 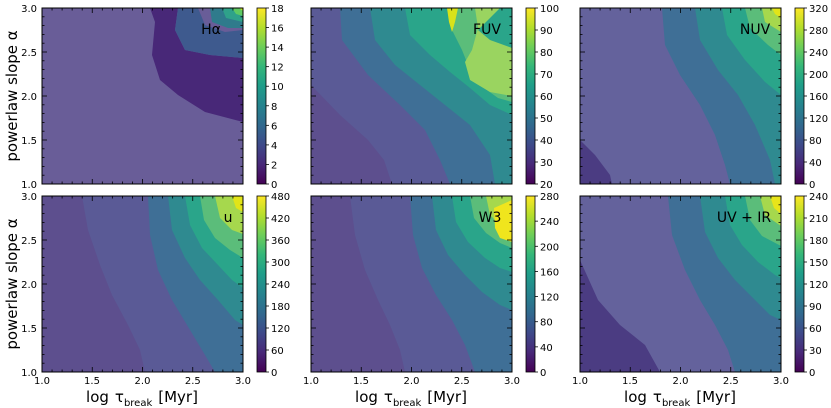 I want to click on colorbar-tick-label: 80, so click(x=815, y=141).